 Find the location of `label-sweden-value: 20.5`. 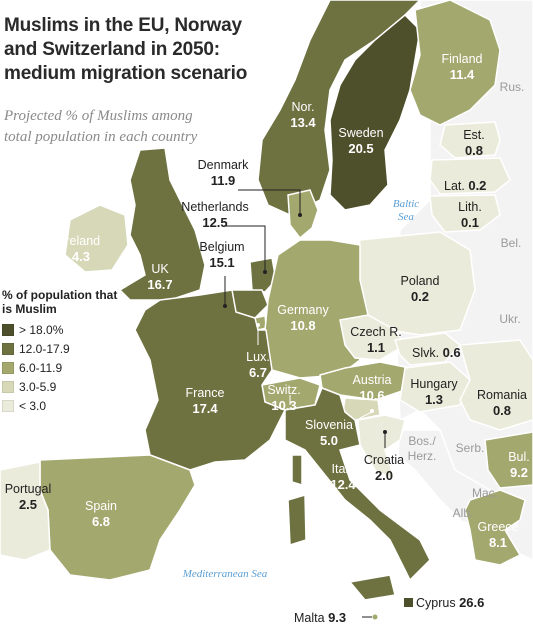

label-sweden-value: 20.5 is located at coordinates (361, 148).